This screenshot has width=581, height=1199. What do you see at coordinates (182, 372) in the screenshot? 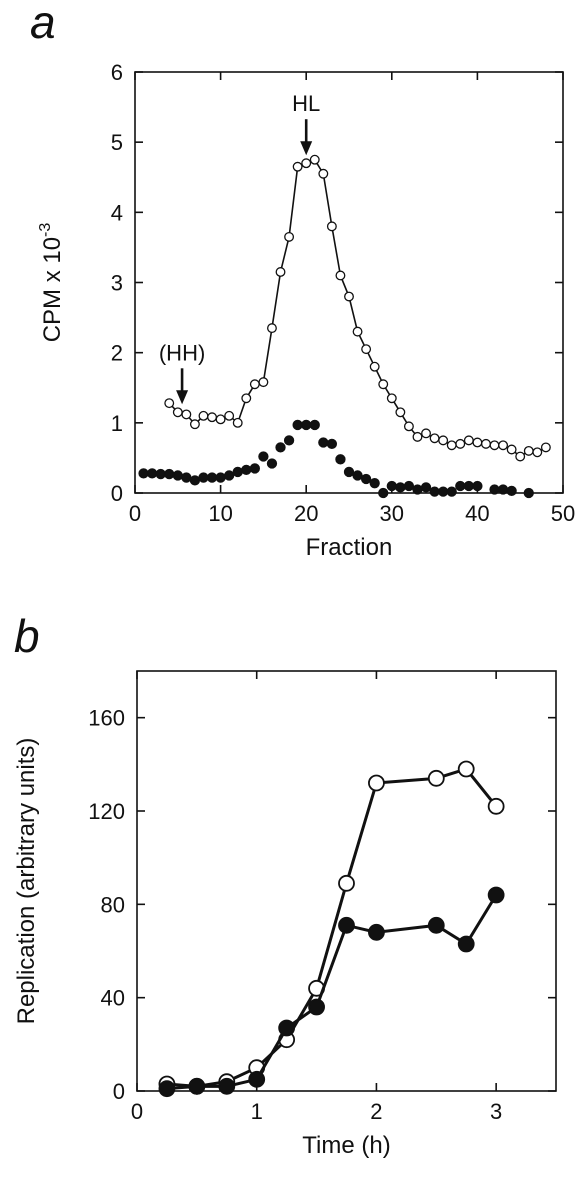
I see `annotation-hh: (HH)` at bounding box center [182, 372].